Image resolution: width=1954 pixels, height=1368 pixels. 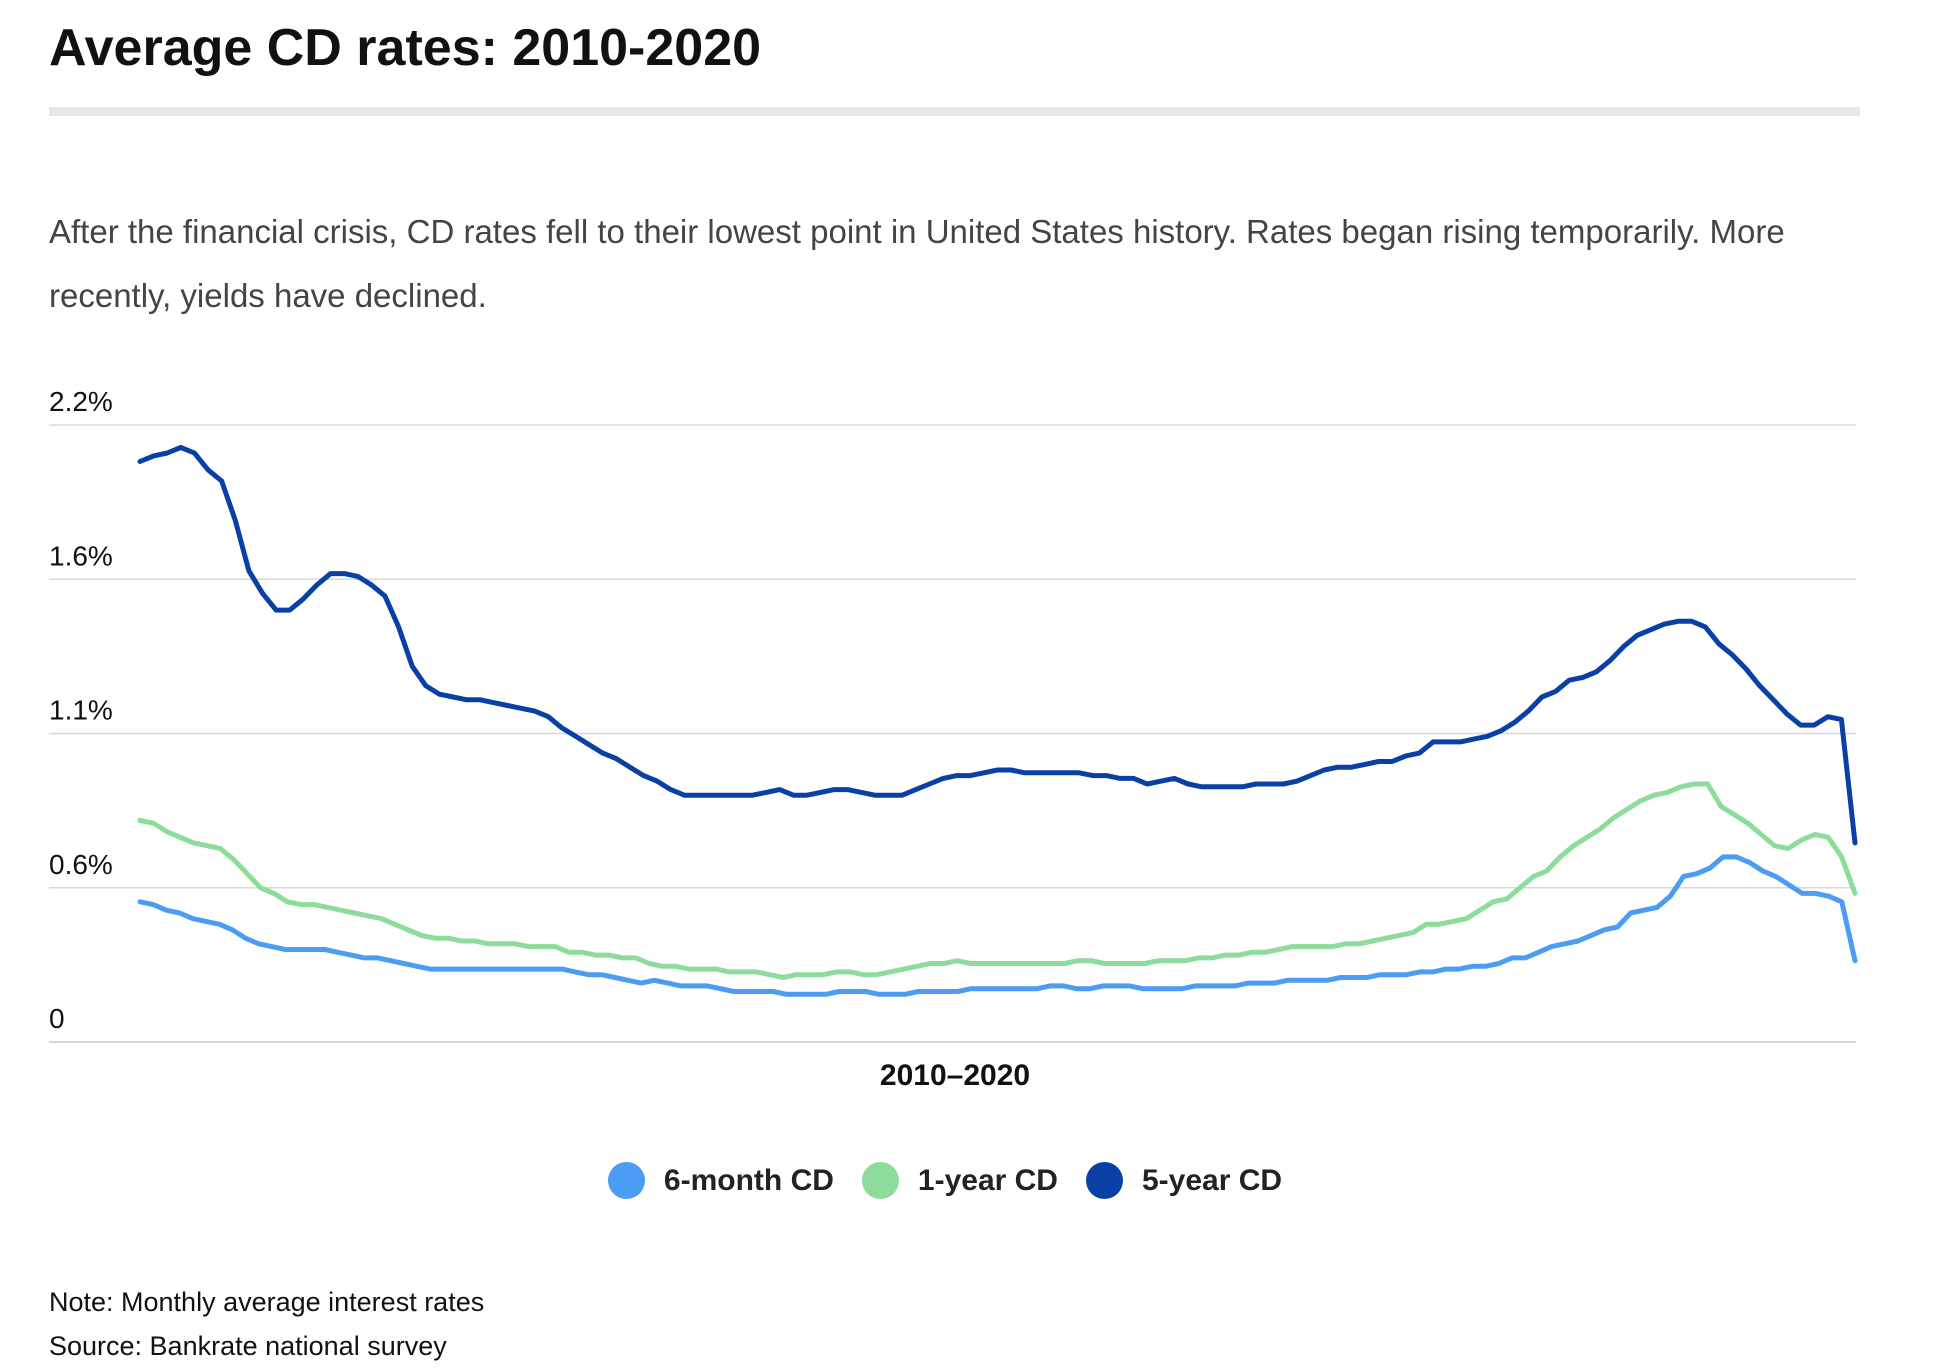 What do you see at coordinates (1212, 1180) in the screenshot?
I see `legend-label-5-year: 5-year CD` at bounding box center [1212, 1180].